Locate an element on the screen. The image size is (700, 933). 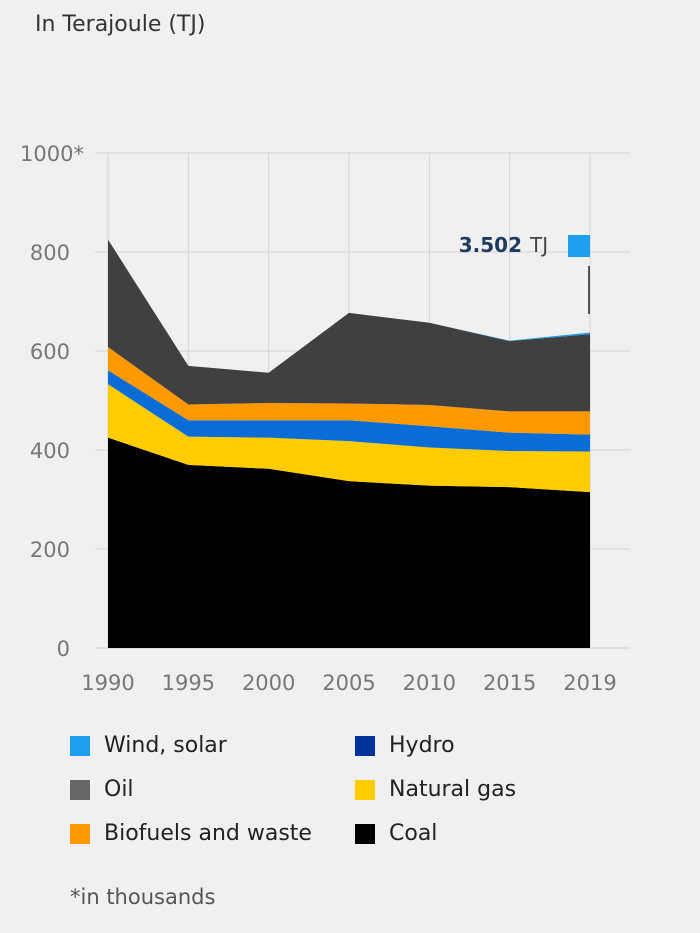
x-tick-label: 2015 is located at coordinates (509, 683).